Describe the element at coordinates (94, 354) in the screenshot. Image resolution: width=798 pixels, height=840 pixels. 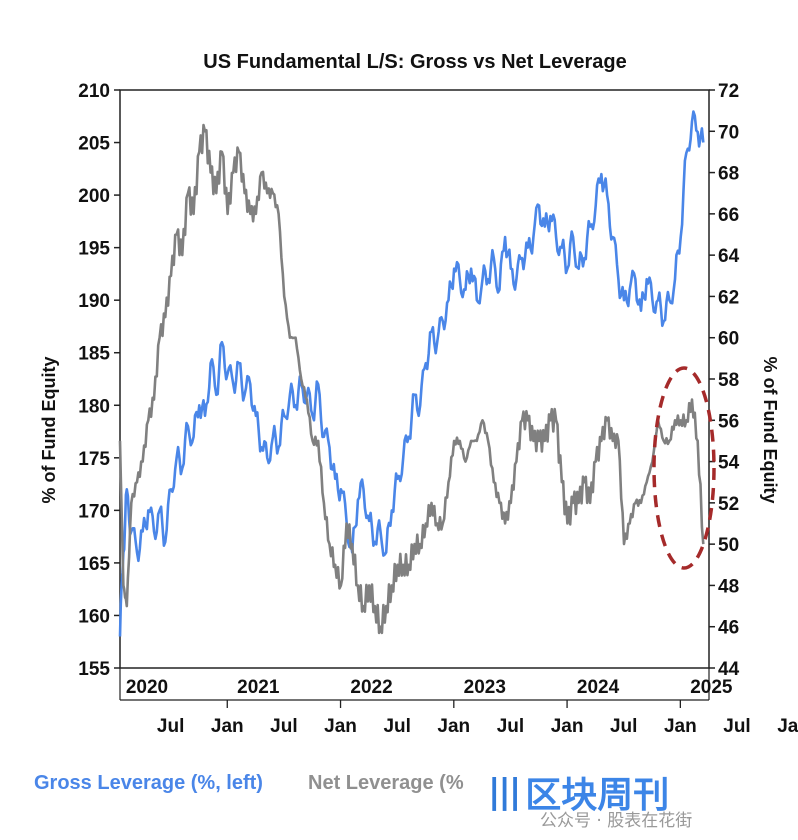
I see `left-tick-label: 185` at that location.